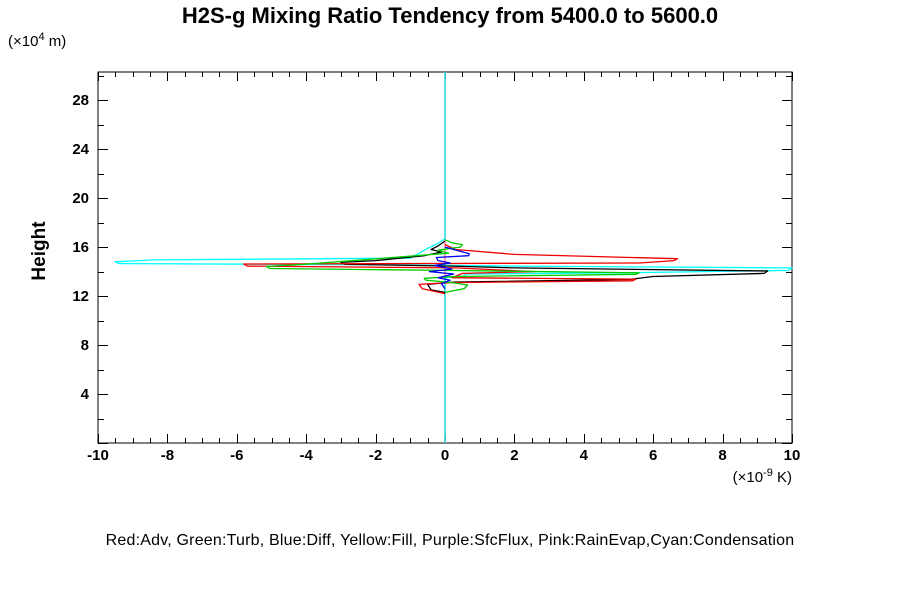  What do you see at coordinates (722, 455) in the screenshot?
I see `x-tick-label: 8` at bounding box center [722, 455].